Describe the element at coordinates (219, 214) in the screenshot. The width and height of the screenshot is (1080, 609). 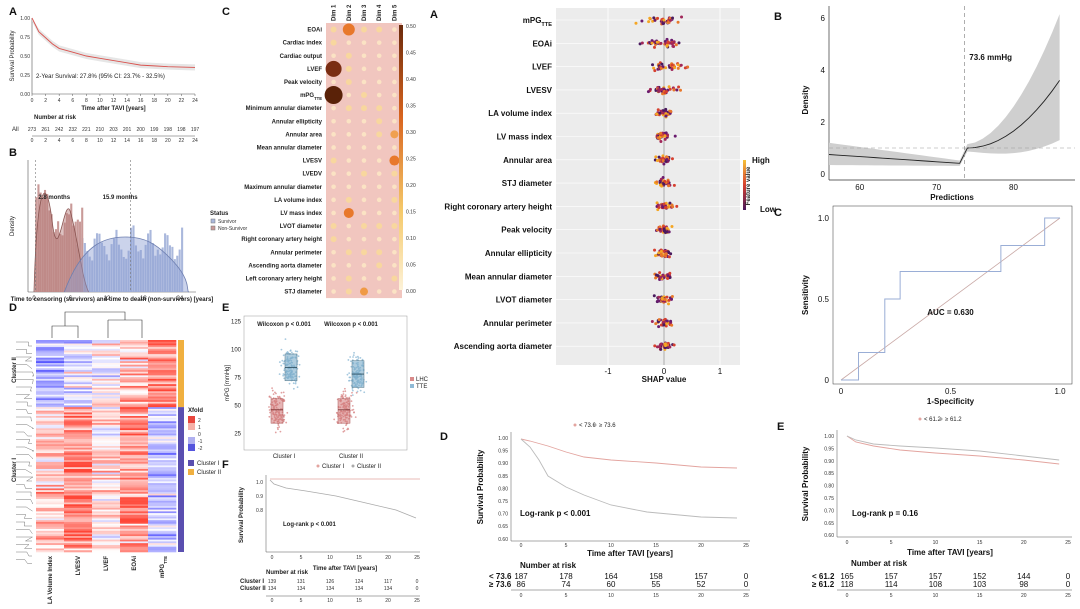
I see `legend-title: Status` at that location.